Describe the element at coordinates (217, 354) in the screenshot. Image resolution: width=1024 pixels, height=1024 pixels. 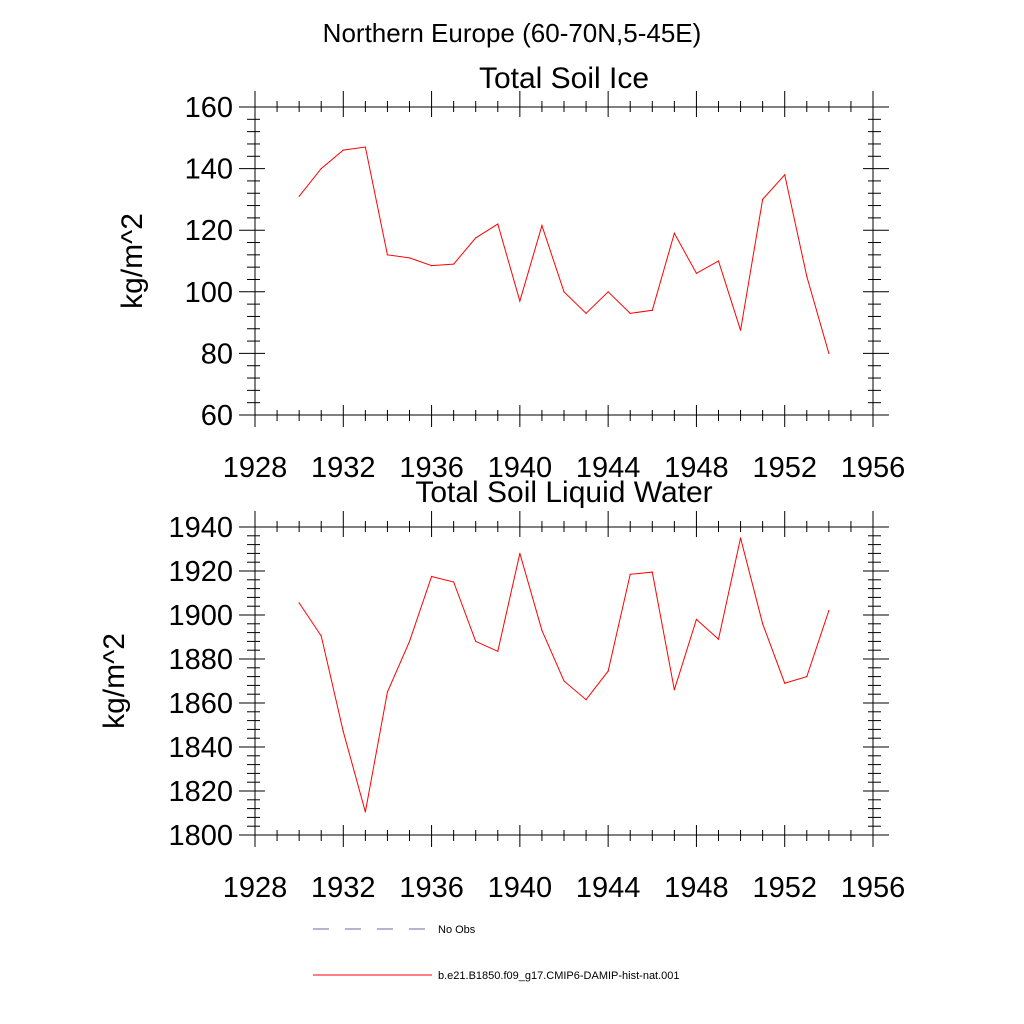
I see `y-tick-label: 80` at that location.